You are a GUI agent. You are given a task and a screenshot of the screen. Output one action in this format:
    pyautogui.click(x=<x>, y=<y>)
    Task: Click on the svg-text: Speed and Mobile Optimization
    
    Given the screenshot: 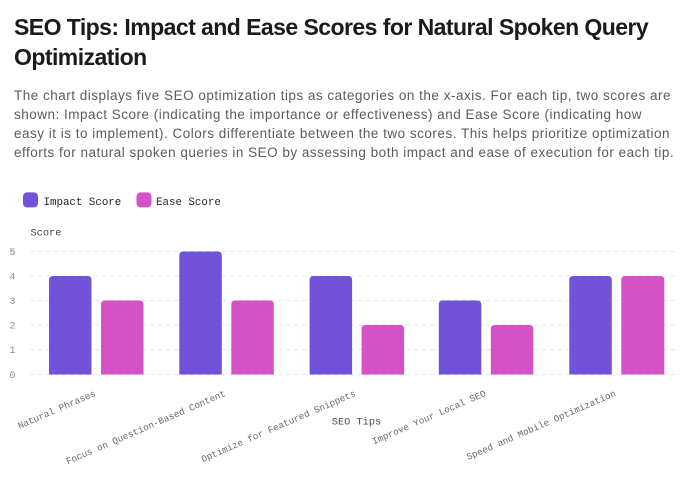 What is the action you would take?
    pyautogui.click(x=541, y=425)
    